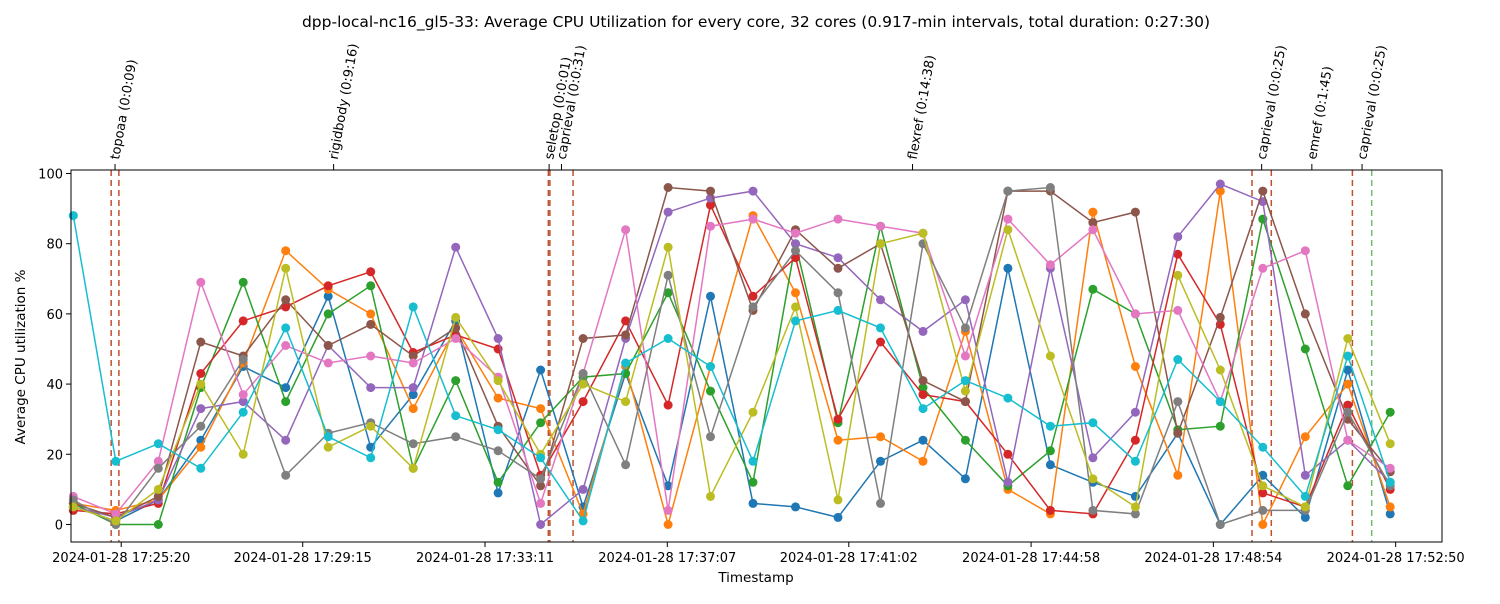  What do you see at coordinates (59, 525) in the screenshot?
I see `y-tick-label: 0` at bounding box center [59, 525].